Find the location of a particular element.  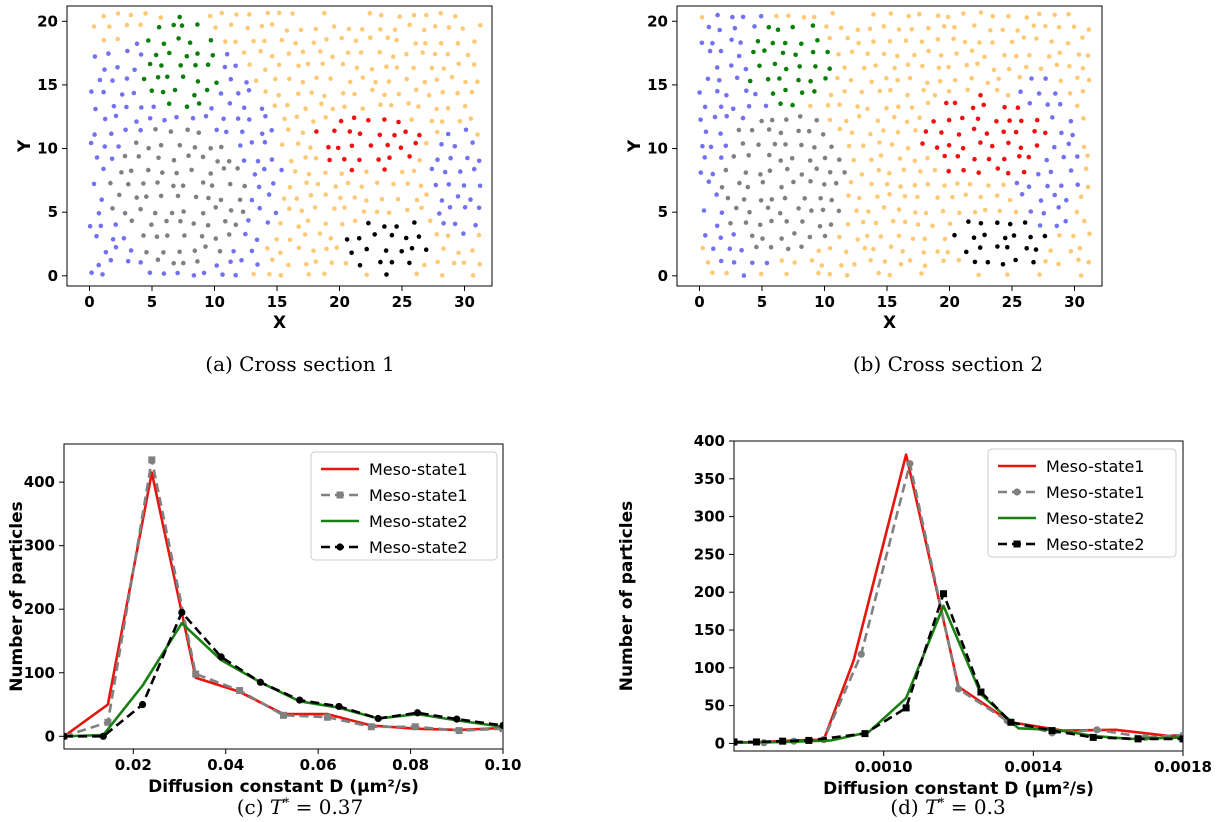

x-axis-label: Diffusion constant D (μm²/s) is located at coordinates (958, 789).